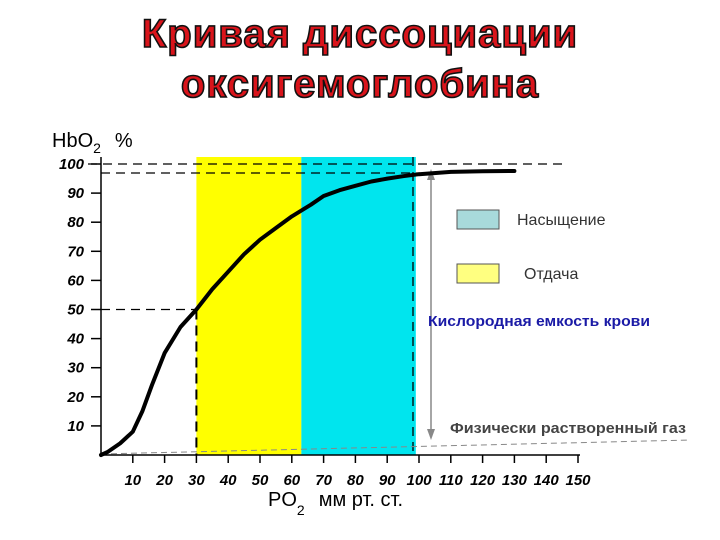  What do you see at coordinates (478, 219) in the screenshot?
I see `legend-swatch-saturation` at bounding box center [478, 219].